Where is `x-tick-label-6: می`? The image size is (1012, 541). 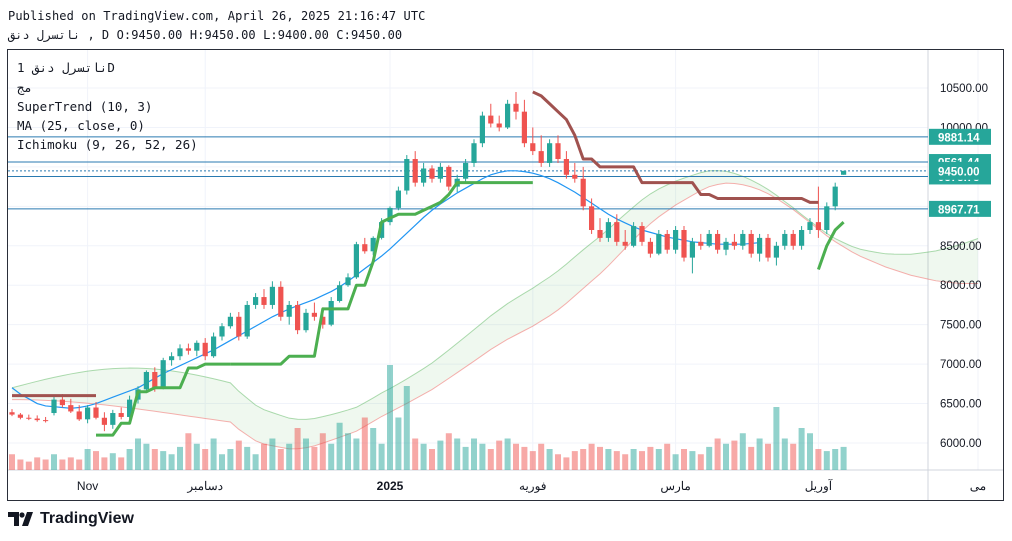 x-tick-label-6: می is located at coordinates (978, 486).